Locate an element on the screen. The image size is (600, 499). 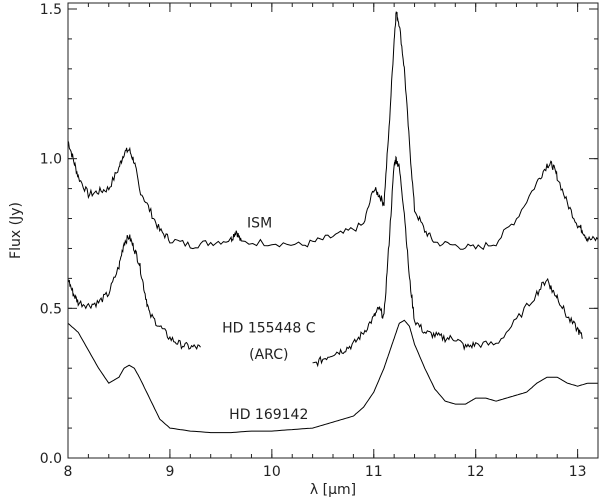
x-tick-label: 8 is located at coordinates (68, 472).